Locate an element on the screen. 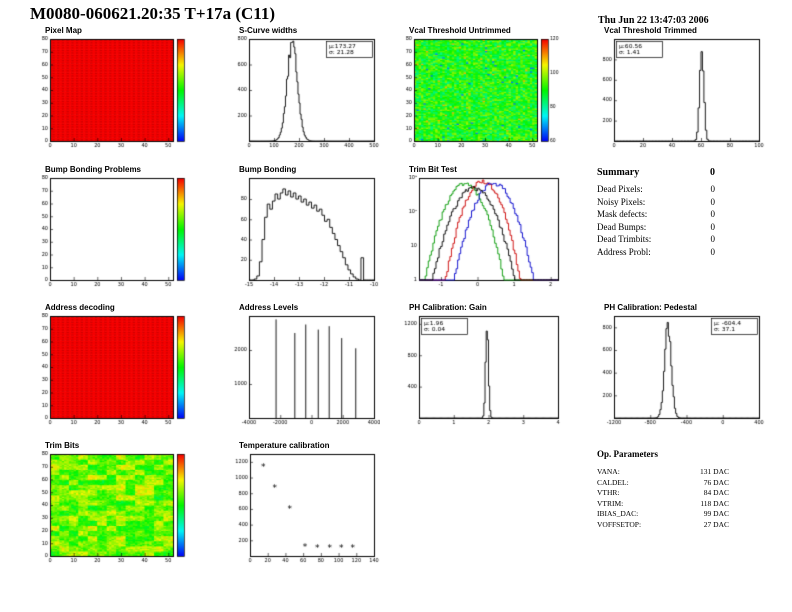  panel-scurve-widths: S-Curve widths is located at coordinates (305, 89).